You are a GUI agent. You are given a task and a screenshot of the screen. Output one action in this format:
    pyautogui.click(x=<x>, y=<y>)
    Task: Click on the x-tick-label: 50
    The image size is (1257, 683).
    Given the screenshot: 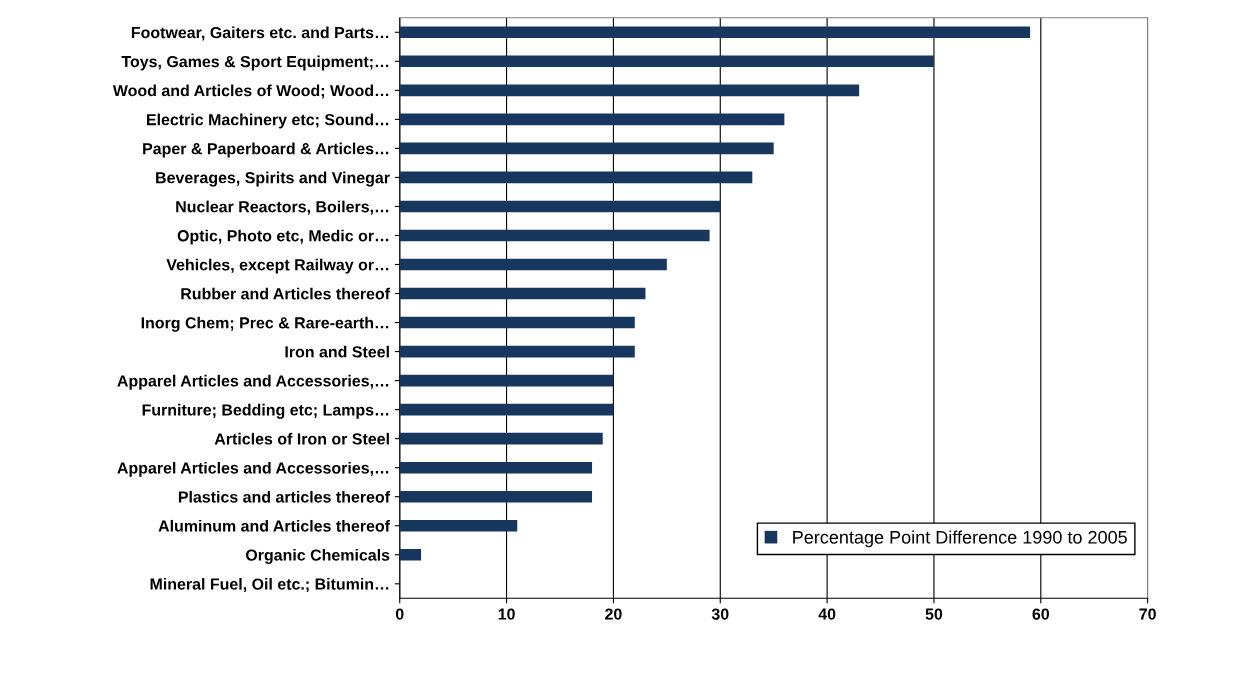 What is the action you would take?
    pyautogui.click(x=934, y=614)
    